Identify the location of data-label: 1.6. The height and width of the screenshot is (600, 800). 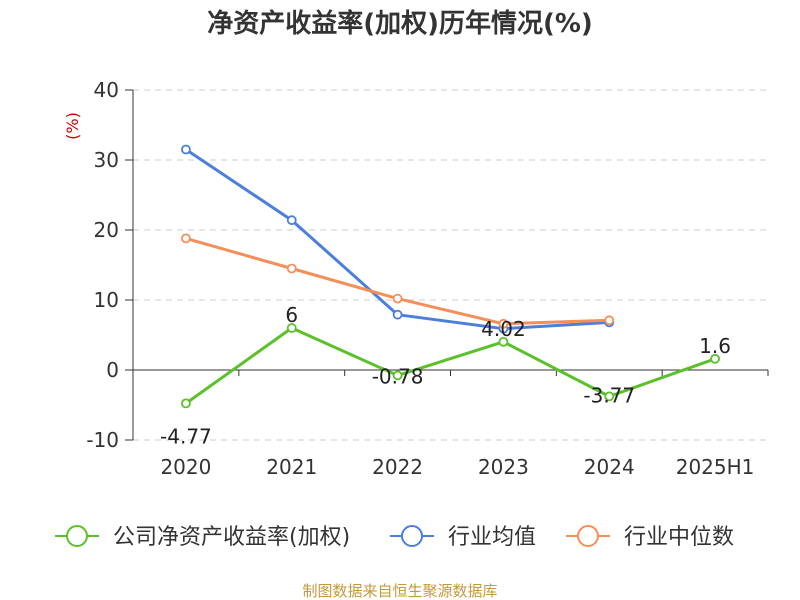
(715, 346).